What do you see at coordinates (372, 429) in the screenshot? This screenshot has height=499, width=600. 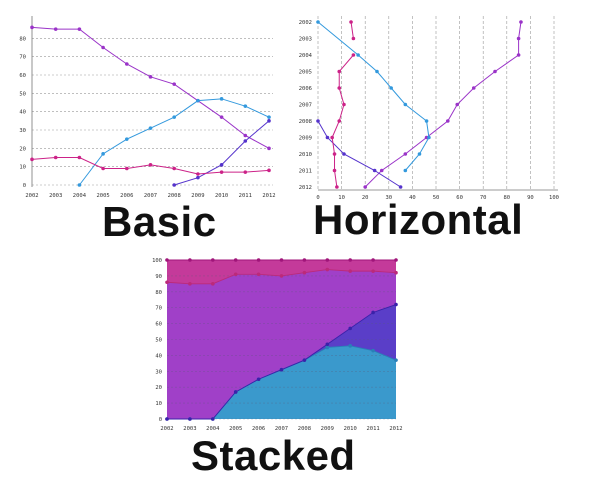 I see `stacked-x-tick: 2011` at bounding box center [372, 429].